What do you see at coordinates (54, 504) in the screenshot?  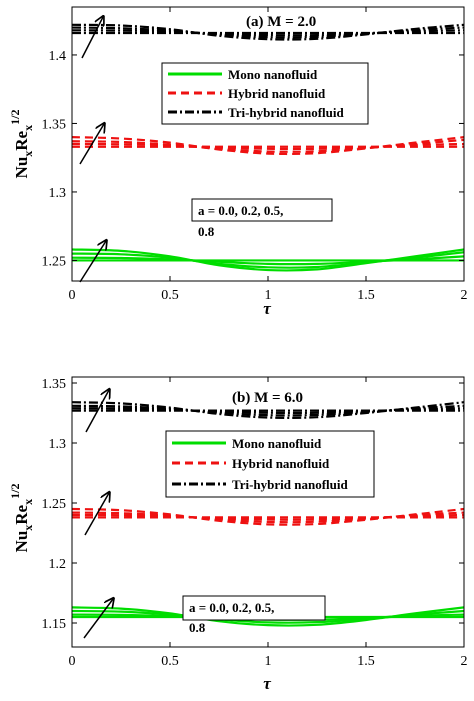 I see `panel-b-y-tick-label: 1.25` at bounding box center [54, 504].